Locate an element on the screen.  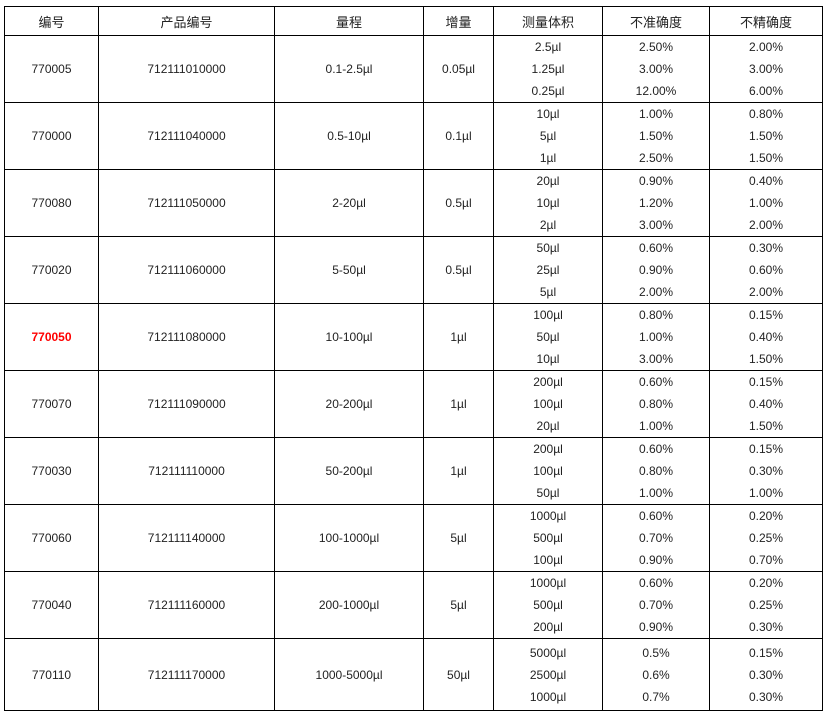
cell-range: 20-200µl is located at coordinates (349, 404).